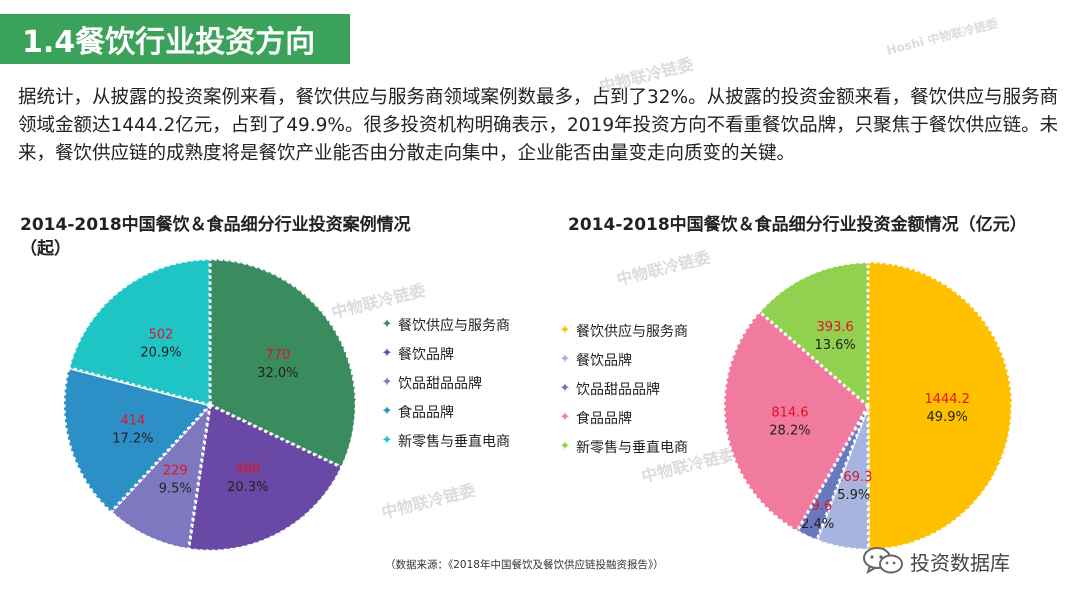 The height and width of the screenshot is (608, 1080). Describe the element at coordinates (161, 334) in the screenshot. I see `slice-value-label: 502` at that location.